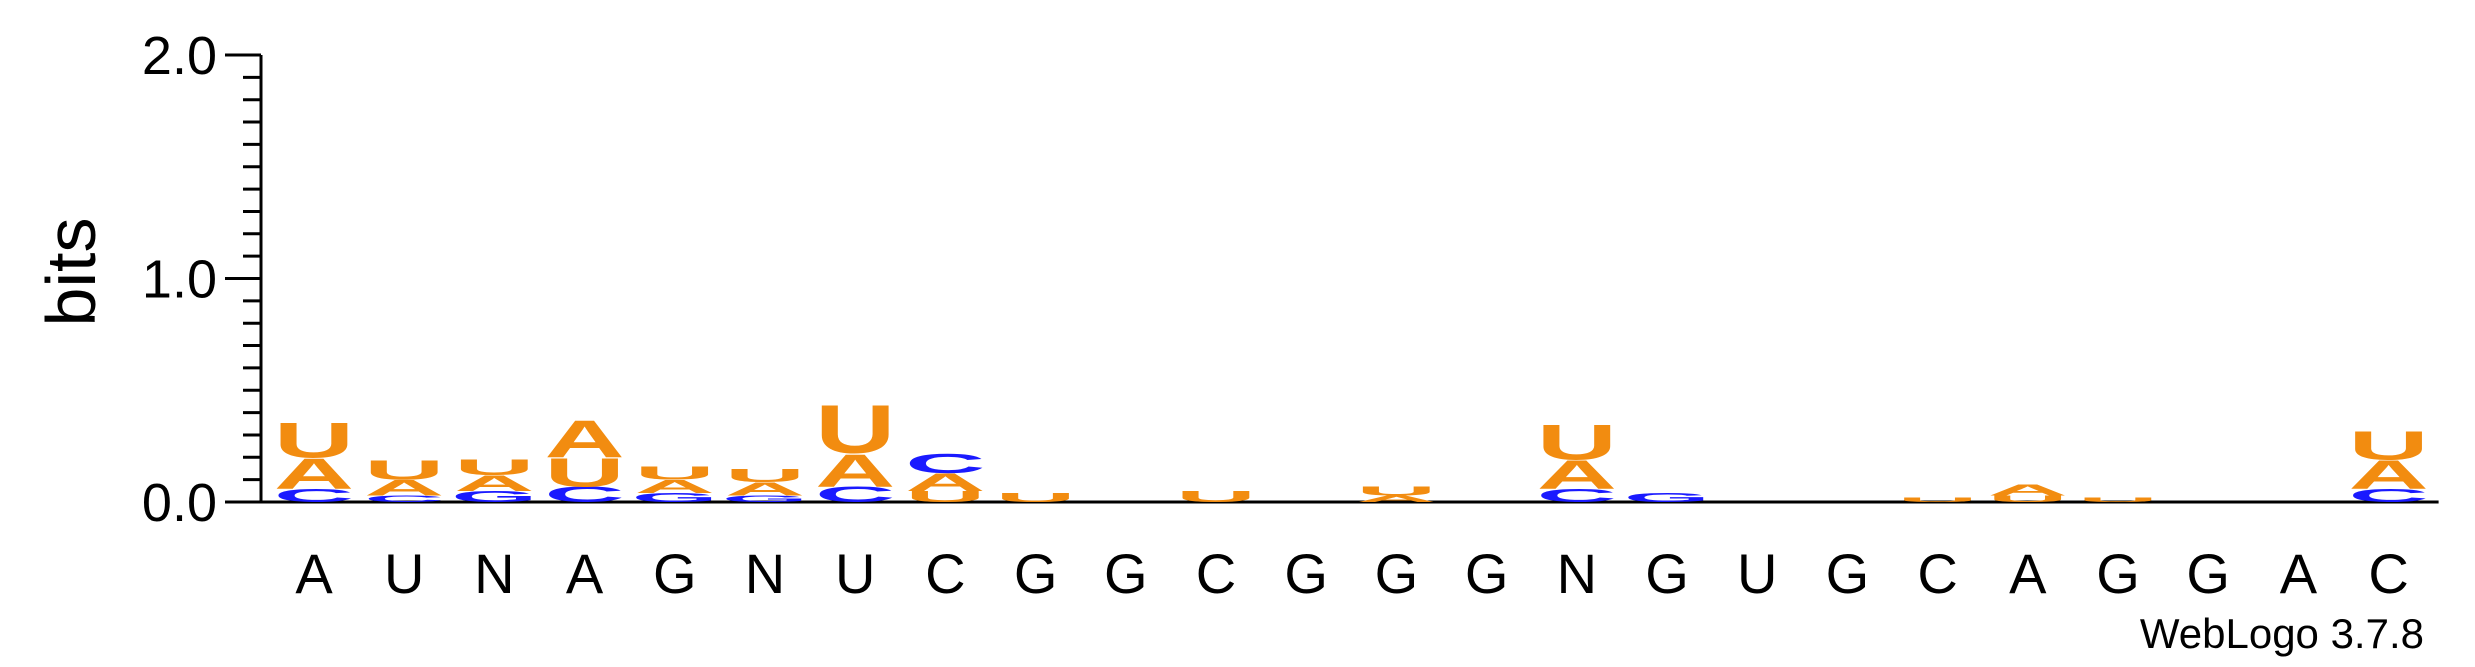 The image size is (2475, 667). Describe the element at coordinates (71, 272) in the screenshot. I see `y-axis-title: bits` at that location.